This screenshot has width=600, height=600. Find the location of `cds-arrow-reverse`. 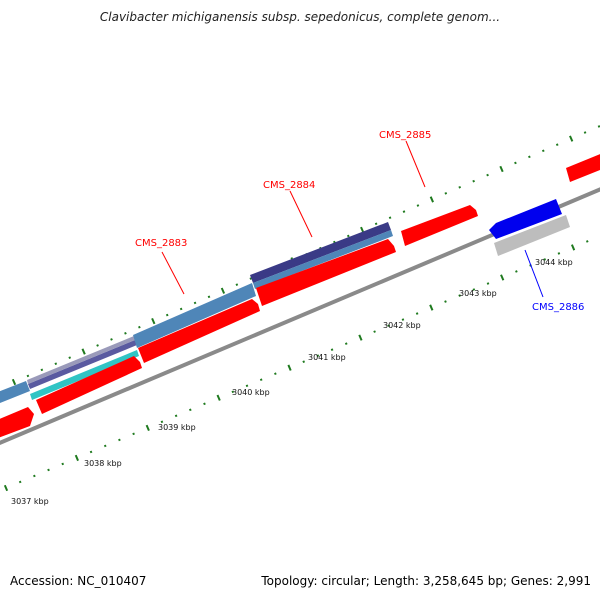

cds-arrow-reverse is located at coordinates (525, 219).